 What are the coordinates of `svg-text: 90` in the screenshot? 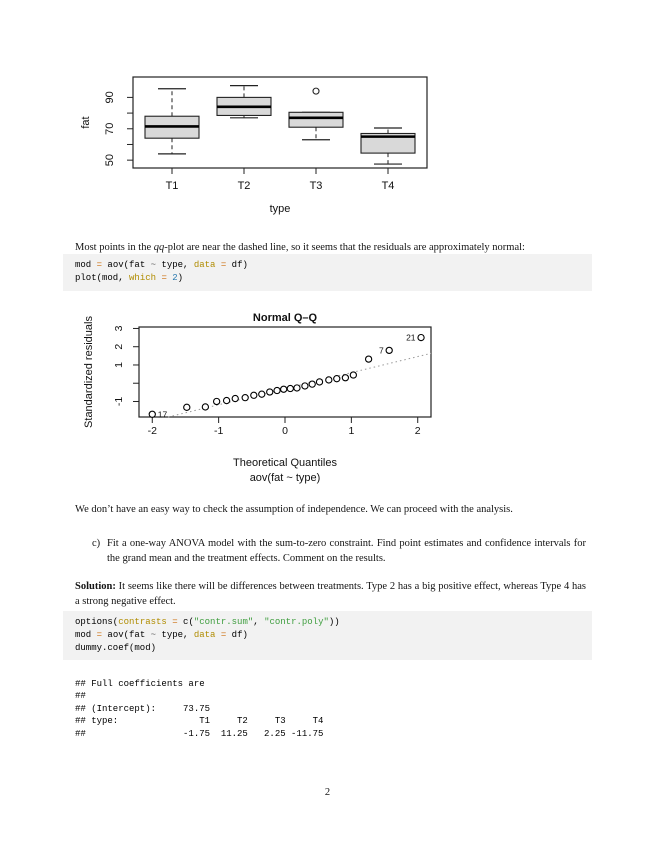 It's located at (110, 97).